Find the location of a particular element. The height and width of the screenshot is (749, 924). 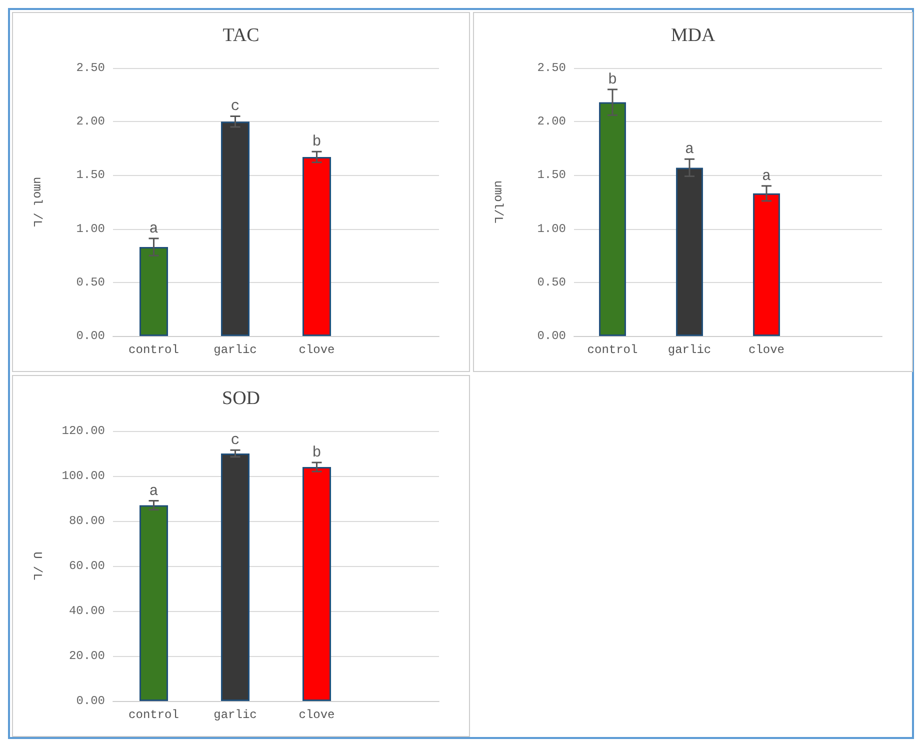

y-tick-label: 60.00 is located at coordinates (86, 566).